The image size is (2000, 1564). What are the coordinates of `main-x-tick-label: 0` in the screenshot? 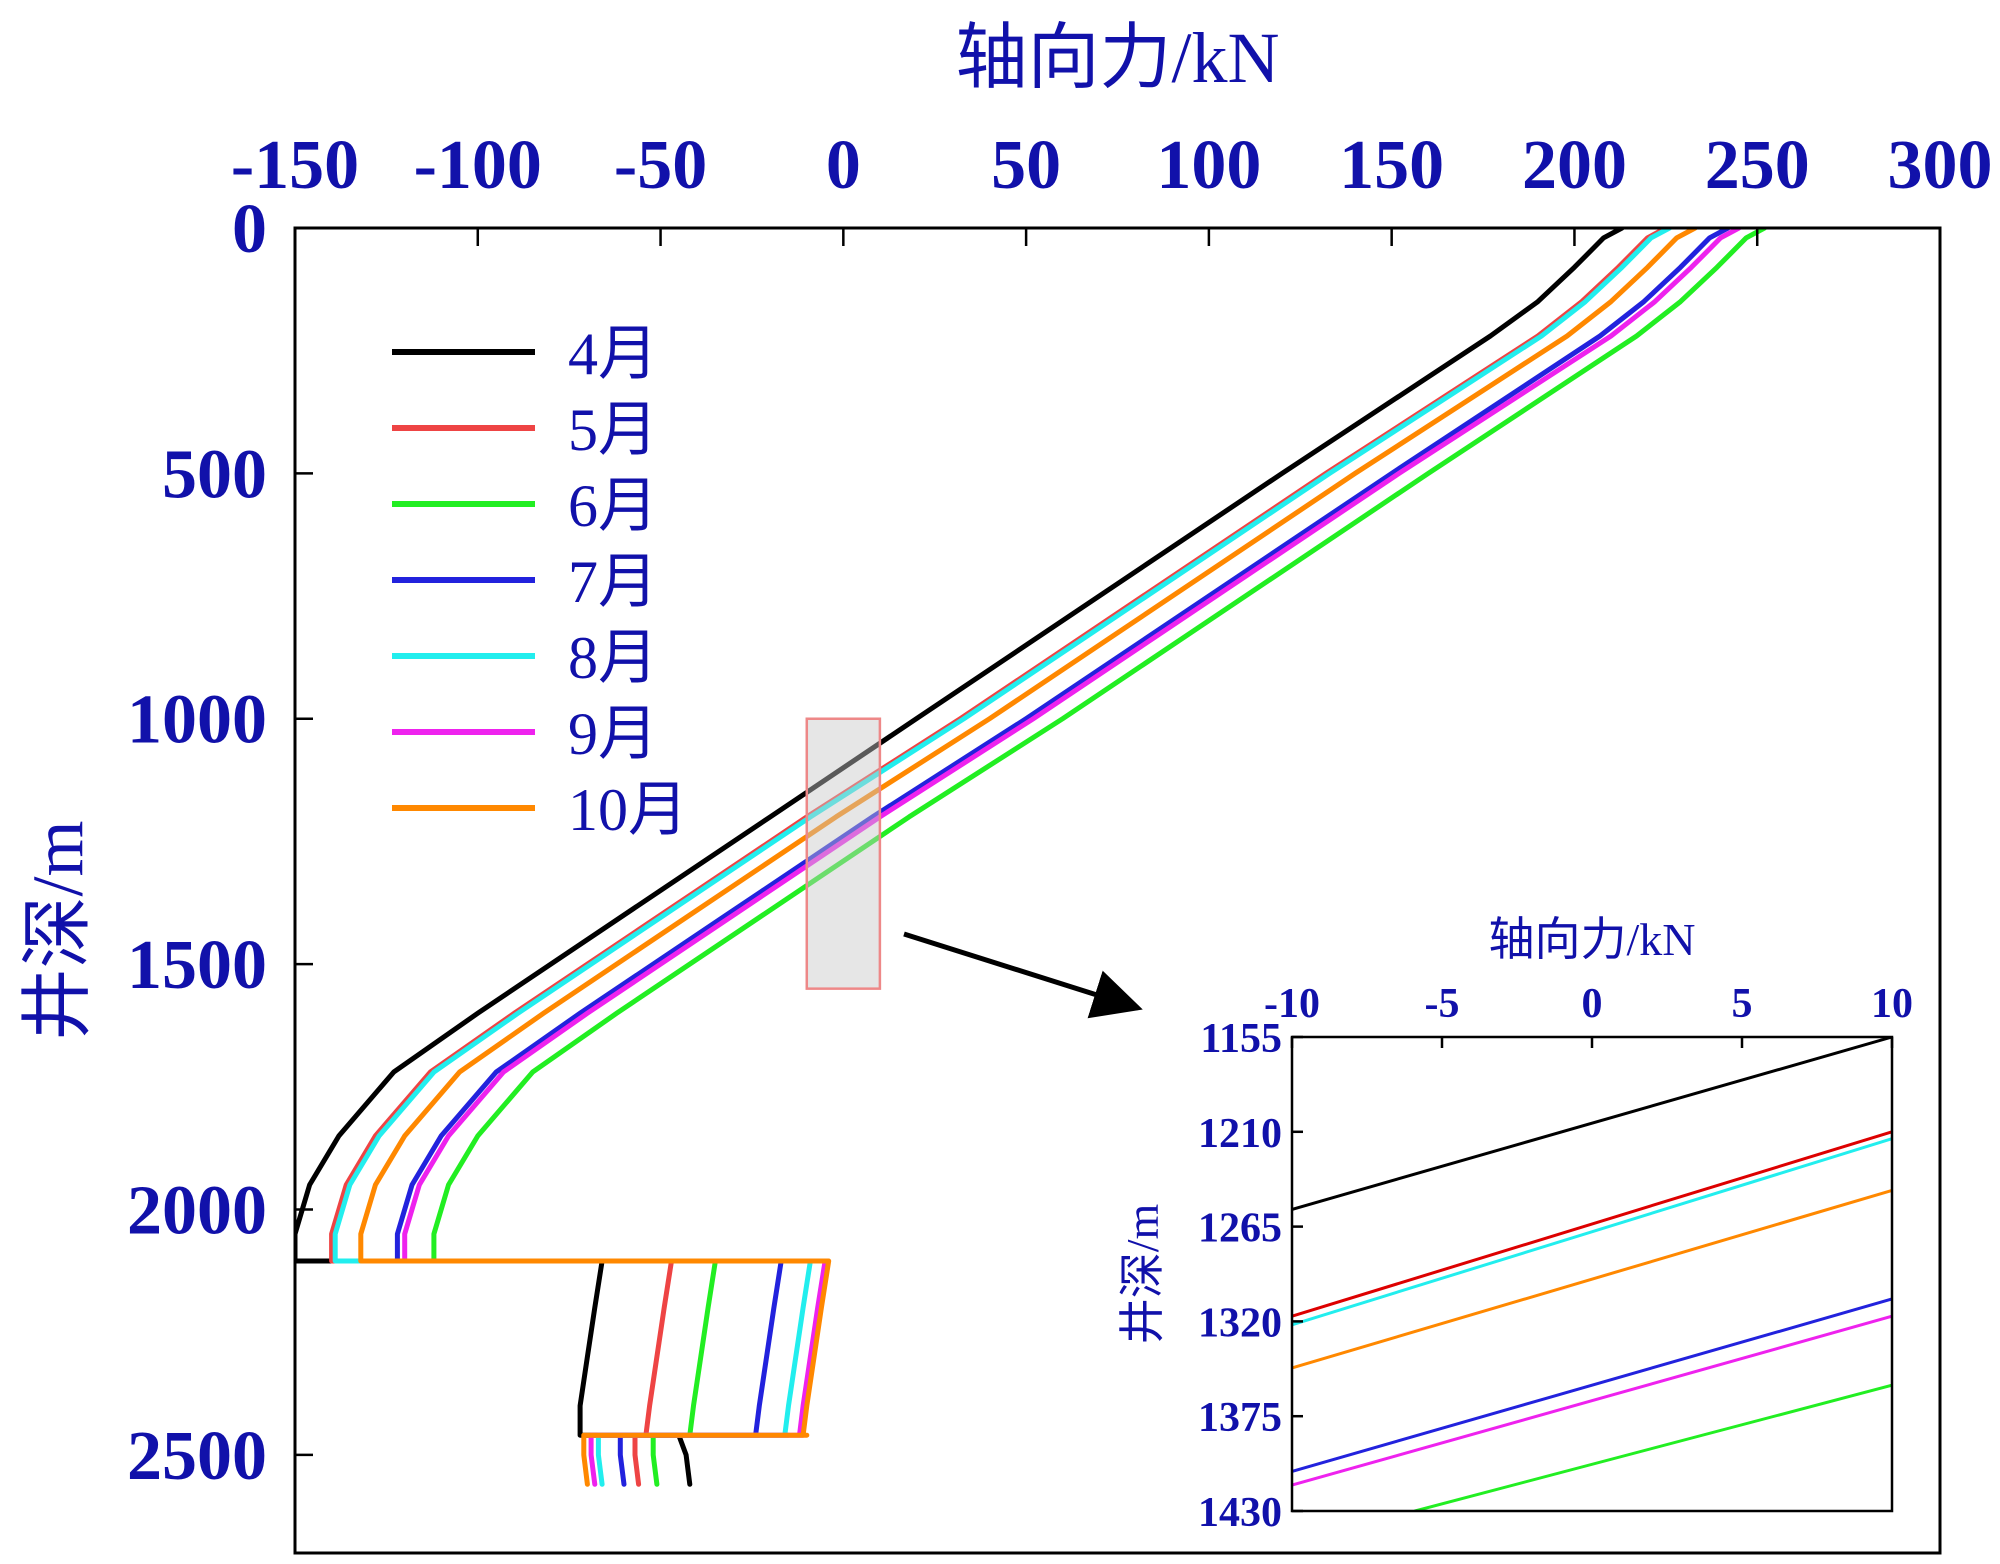 It's located at (843, 165).